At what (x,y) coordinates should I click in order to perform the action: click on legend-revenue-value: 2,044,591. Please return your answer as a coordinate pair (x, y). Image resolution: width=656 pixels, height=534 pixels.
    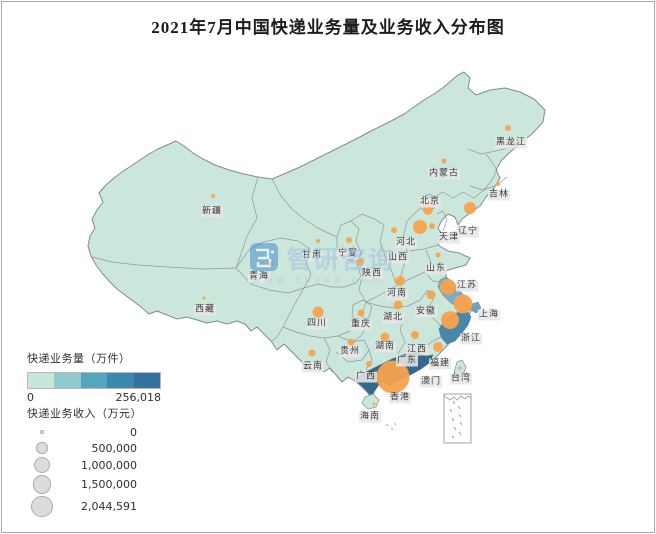
    Looking at the image, I should click on (109, 506).